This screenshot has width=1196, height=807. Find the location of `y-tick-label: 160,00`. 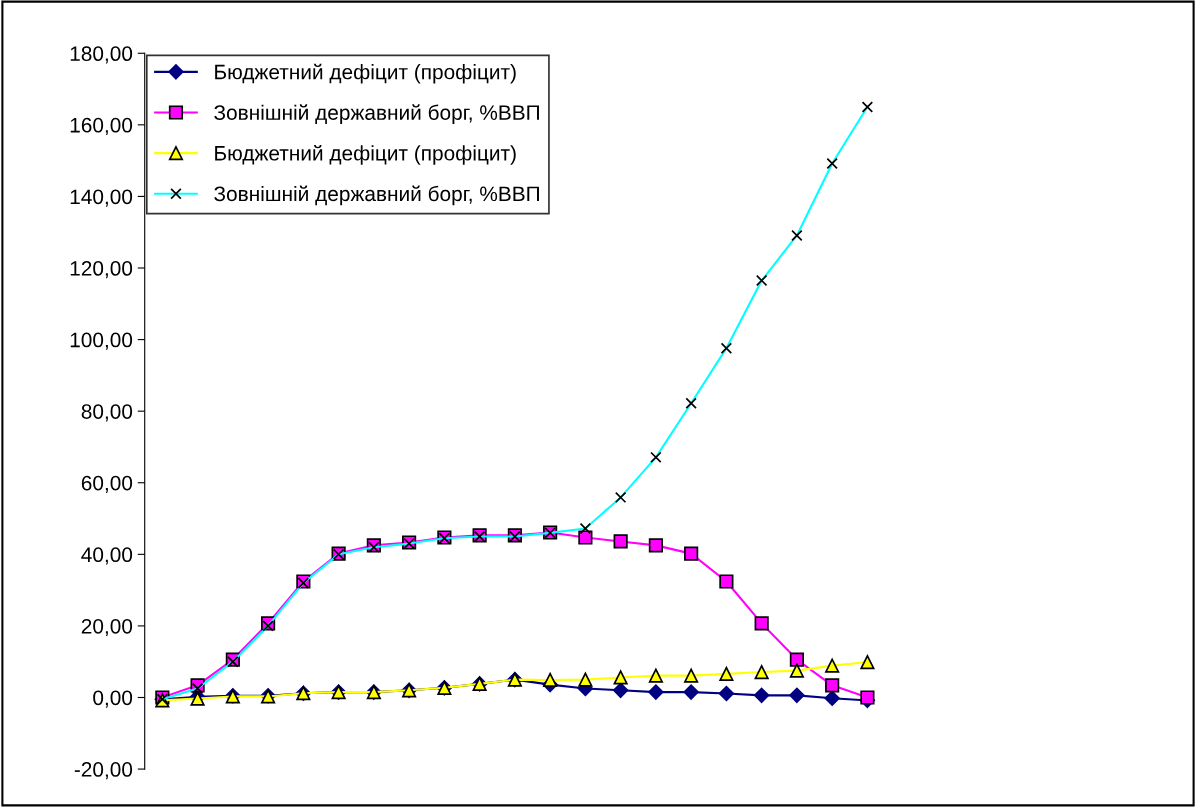

y-tick-label: 160,00 is located at coordinates (101, 126).